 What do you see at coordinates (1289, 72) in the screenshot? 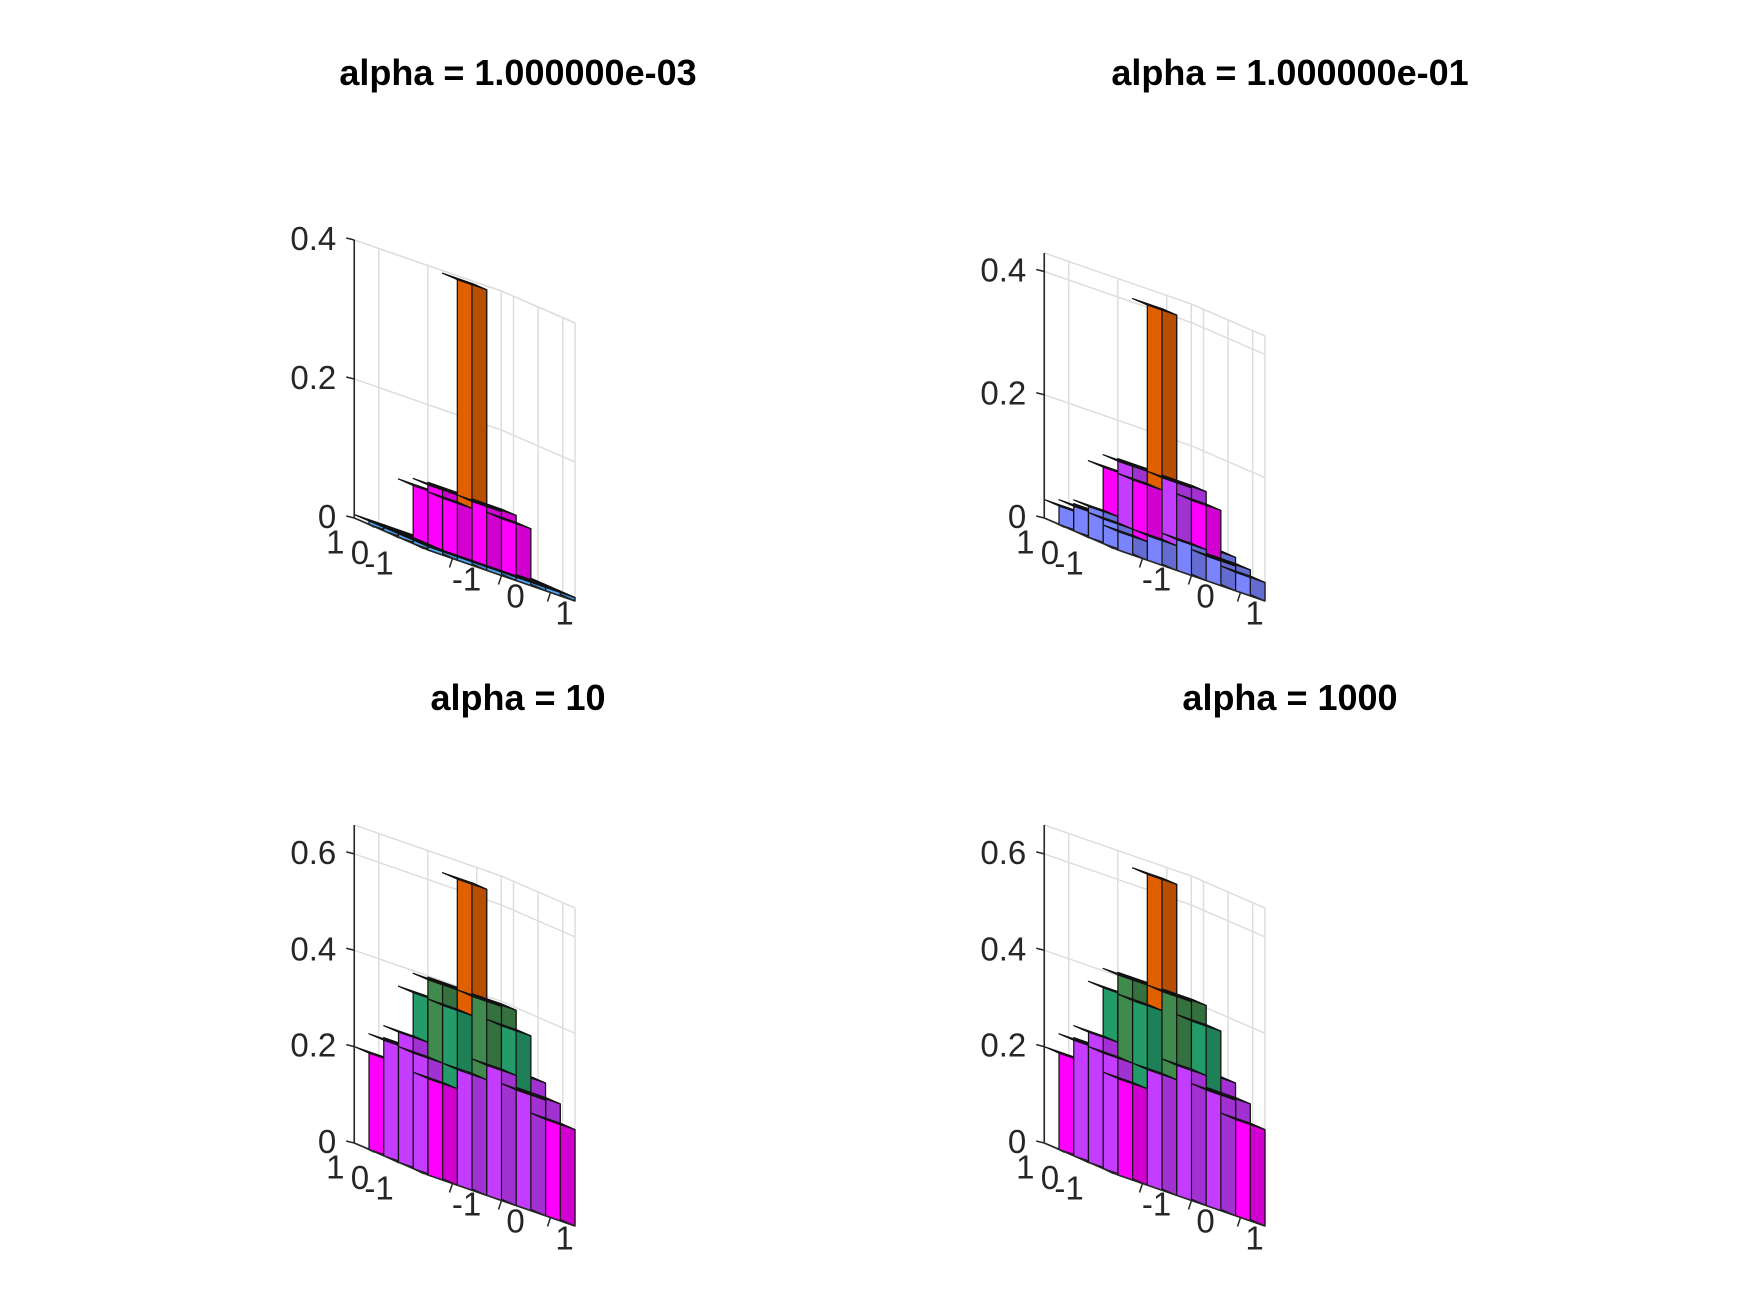
I see `subplot-title: alpha = 1.000000e-01` at bounding box center [1289, 72].